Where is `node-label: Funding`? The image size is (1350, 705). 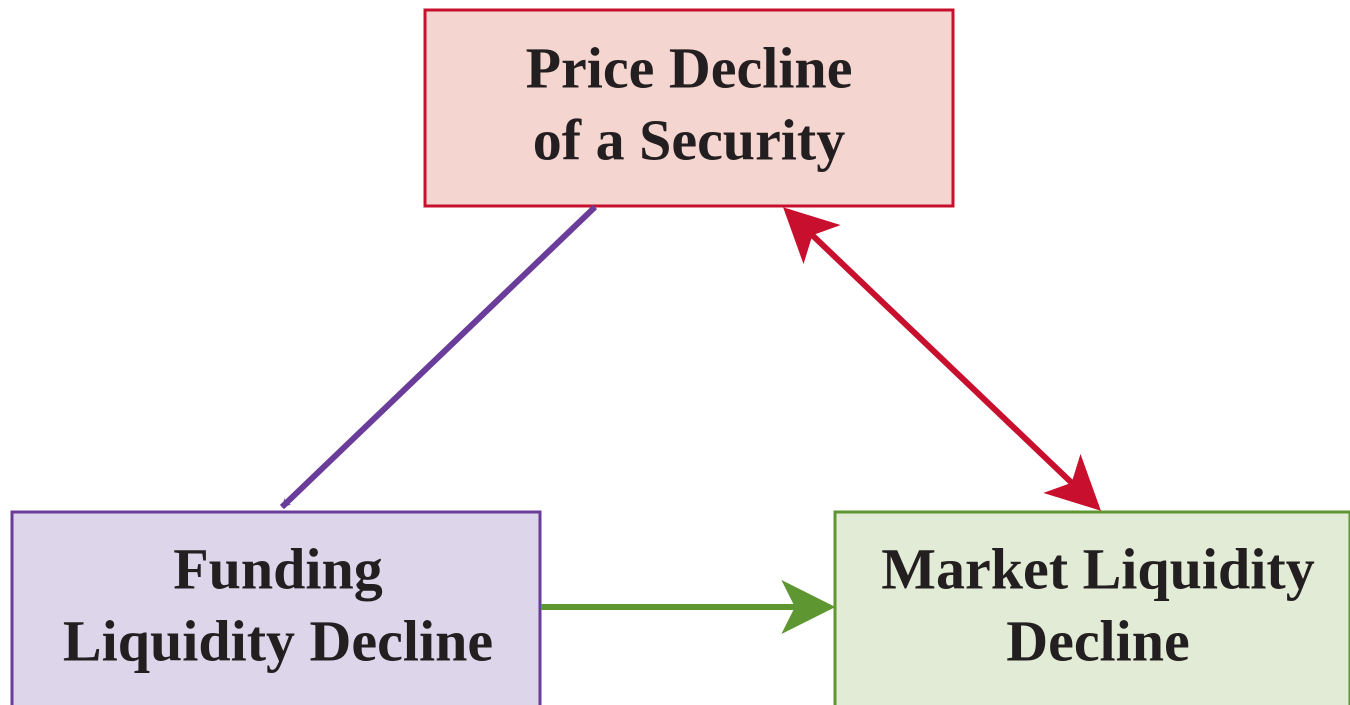
node-label: Funding is located at coordinates (278, 568).